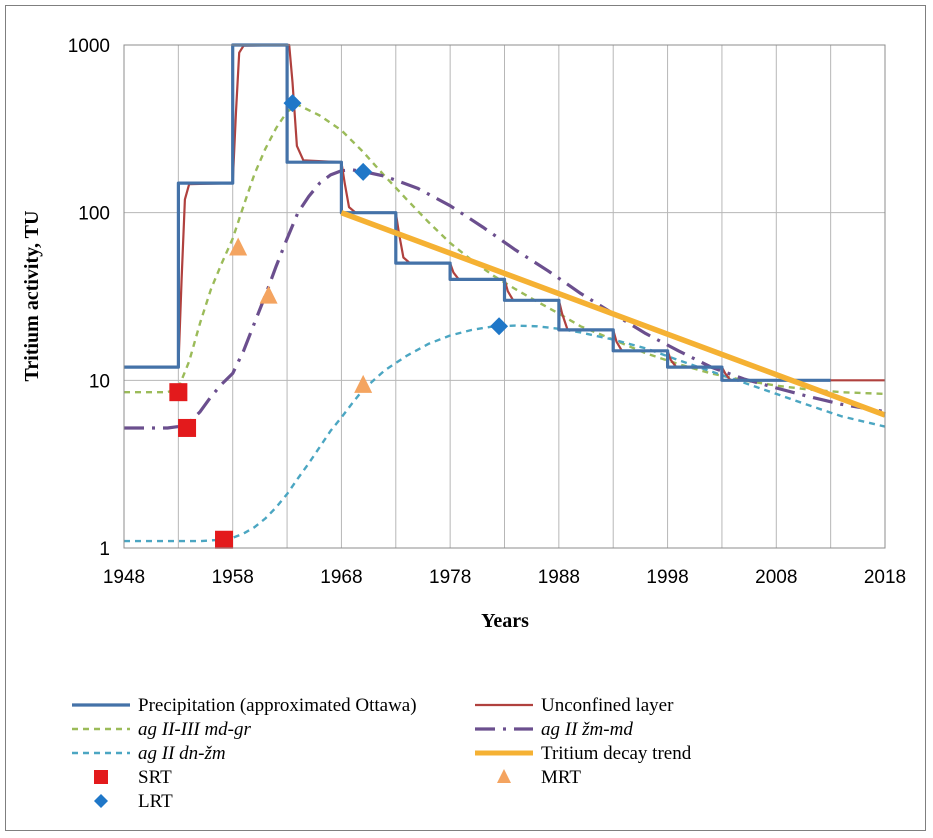 The image size is (933, 838). What do you see at coordinates (155, 801) in the screenshot?
I see `legend-label-lrt: LRT` at bounding box center [155, 801].